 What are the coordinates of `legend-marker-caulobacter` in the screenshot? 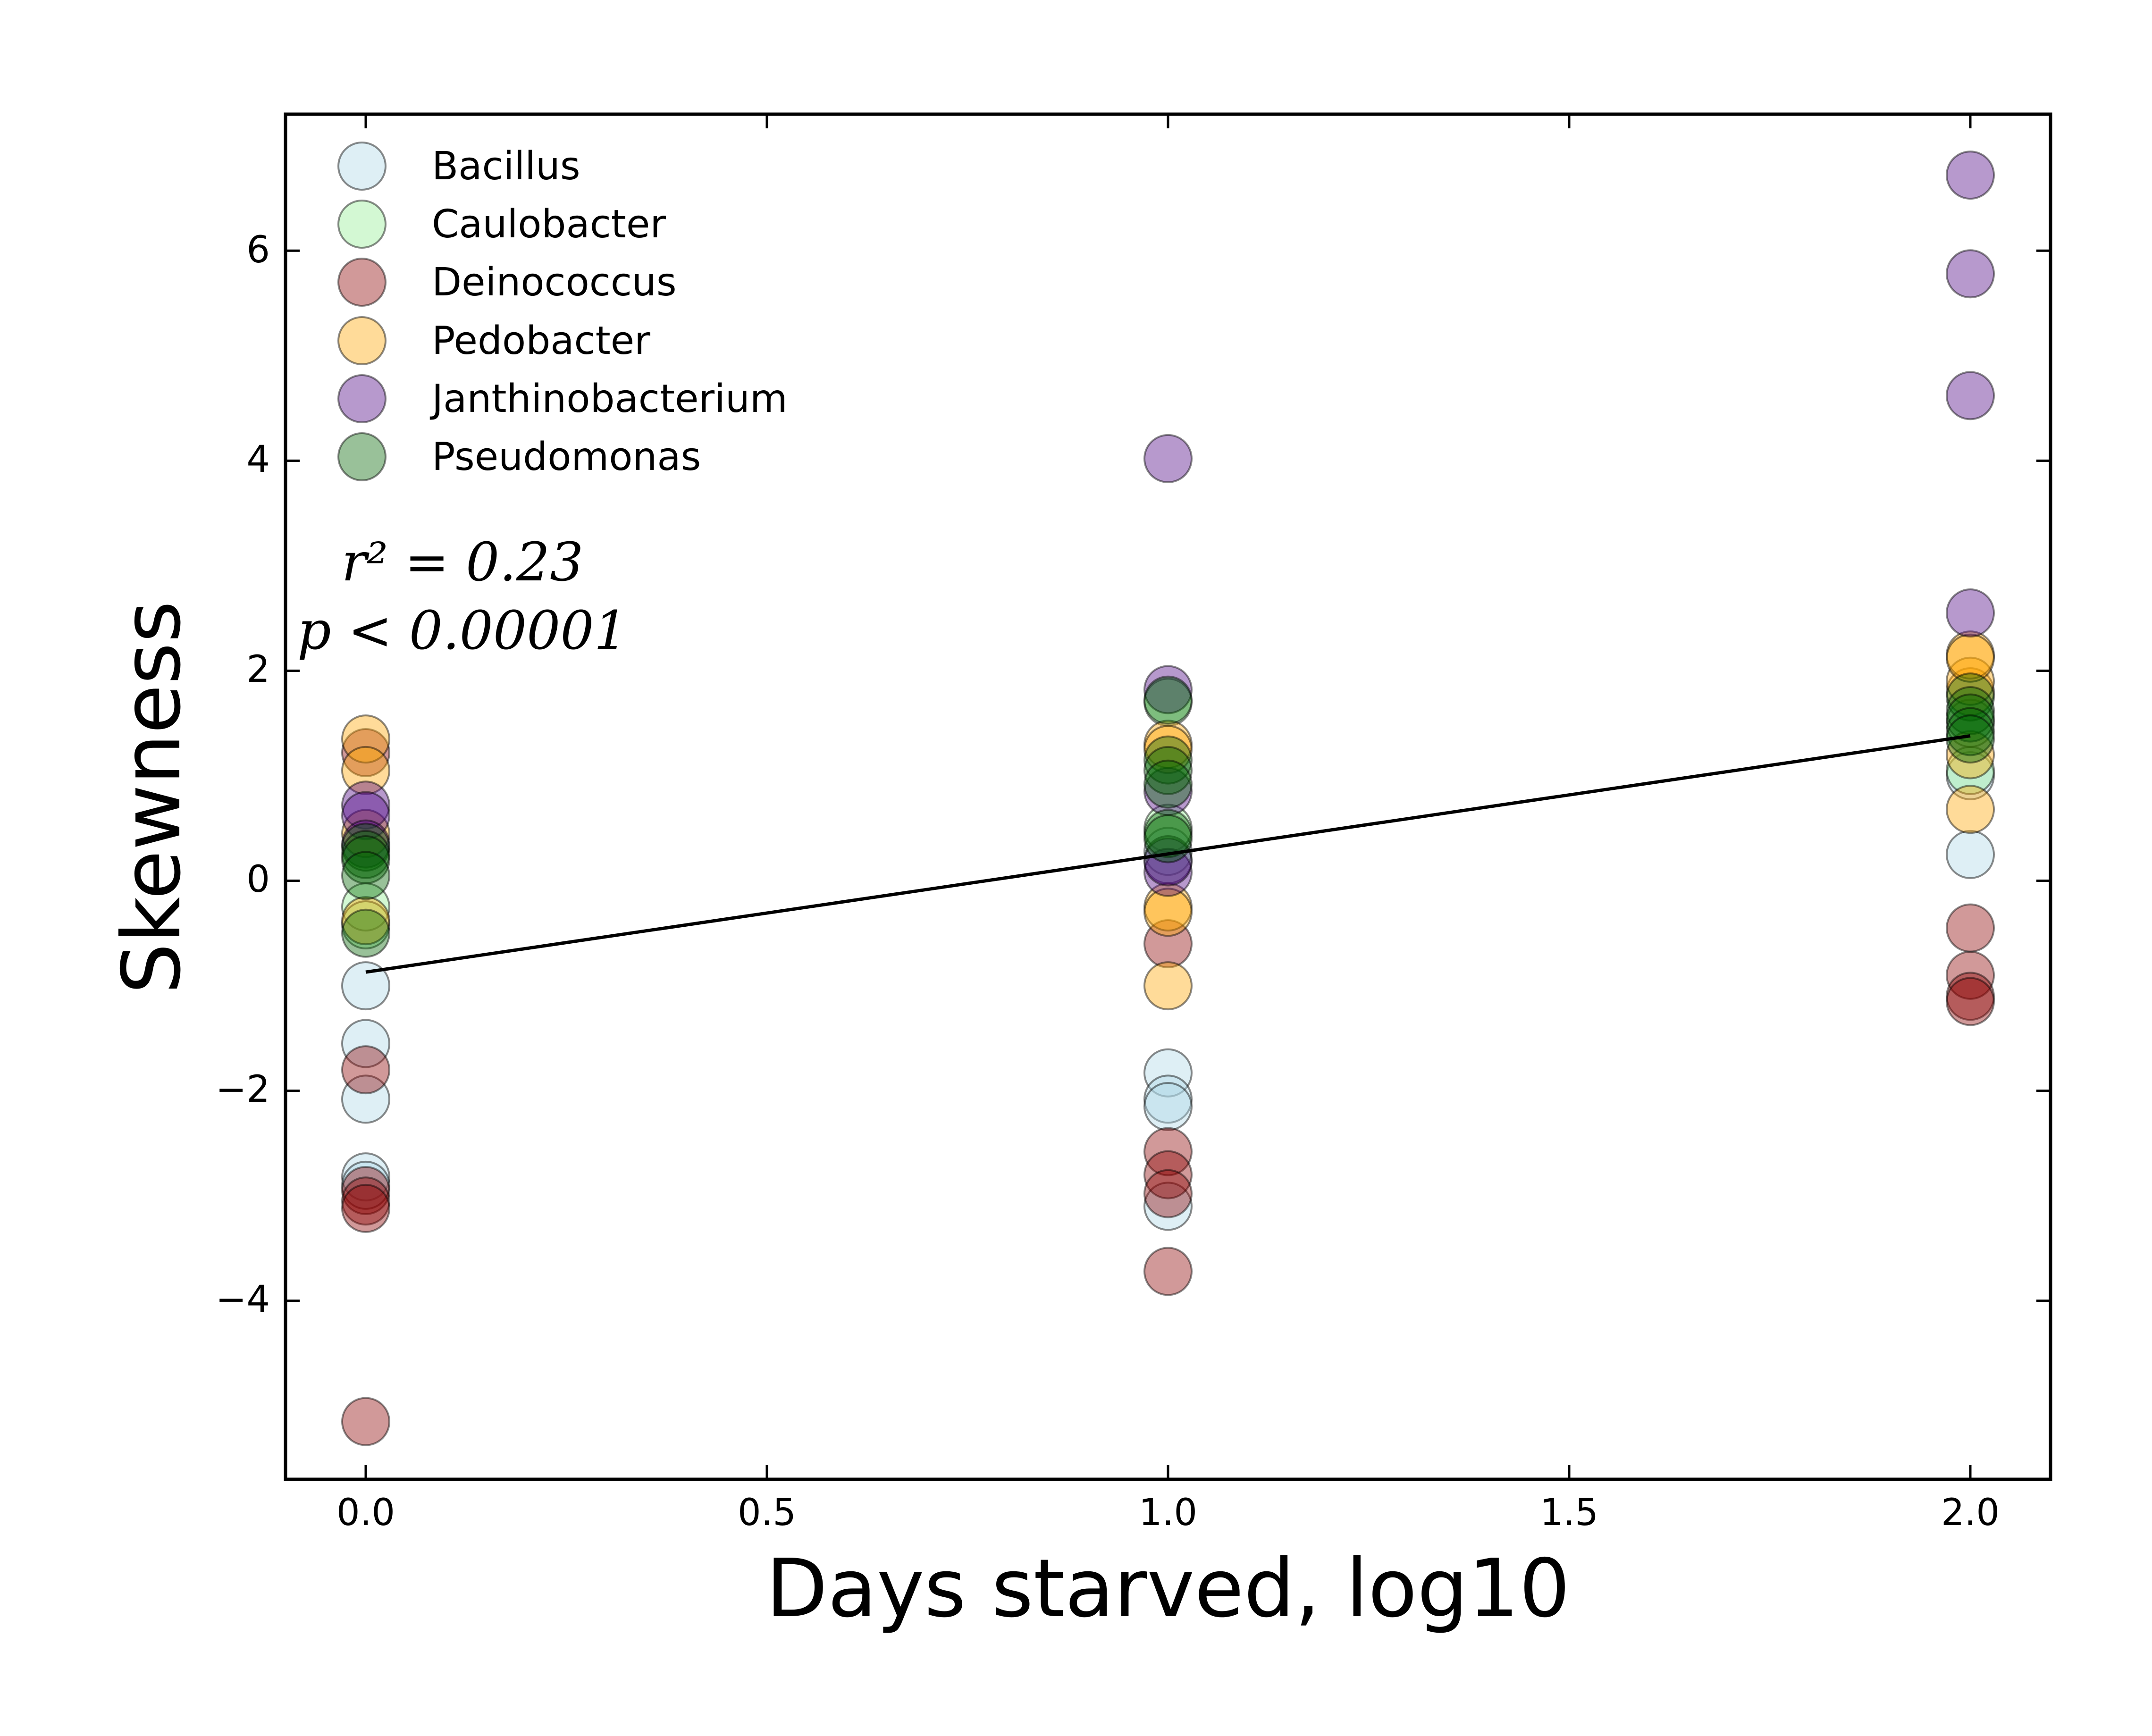 It's located at (362, 225).